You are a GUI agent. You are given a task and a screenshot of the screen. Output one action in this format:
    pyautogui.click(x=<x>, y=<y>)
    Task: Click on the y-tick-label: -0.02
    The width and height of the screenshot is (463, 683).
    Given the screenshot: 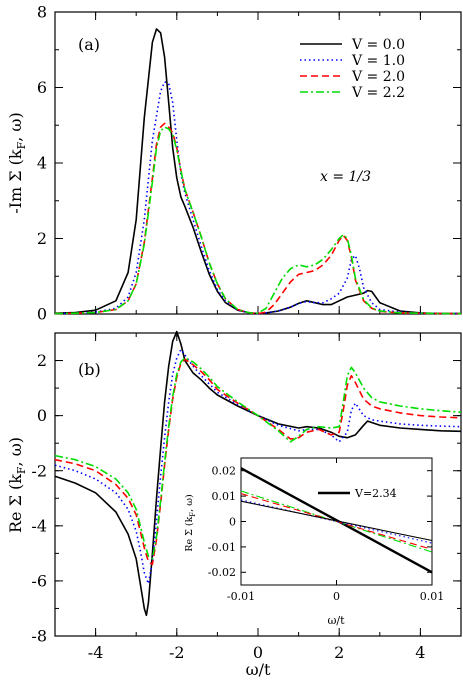 What is the action you would take?
    pyautogui.click(x=222, y=572)
    